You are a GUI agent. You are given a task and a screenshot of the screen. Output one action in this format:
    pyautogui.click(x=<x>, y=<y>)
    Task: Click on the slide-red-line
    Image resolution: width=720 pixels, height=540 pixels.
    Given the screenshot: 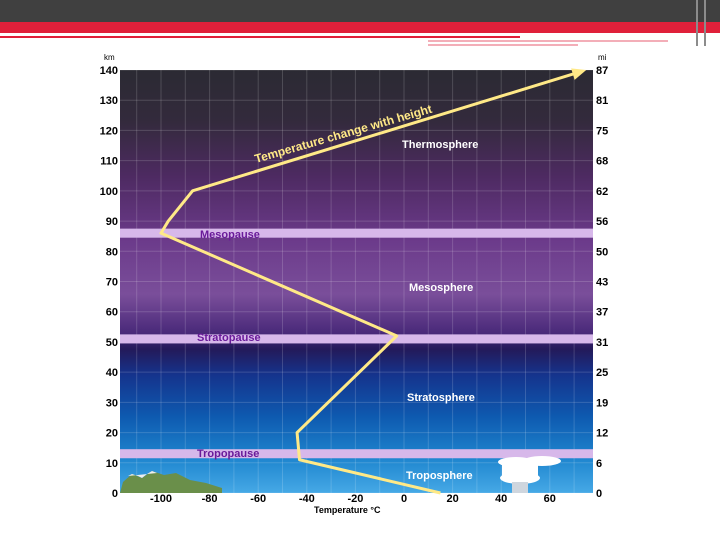 What is the action you would take?
    pyautogui.click(x=260, y=37)
    